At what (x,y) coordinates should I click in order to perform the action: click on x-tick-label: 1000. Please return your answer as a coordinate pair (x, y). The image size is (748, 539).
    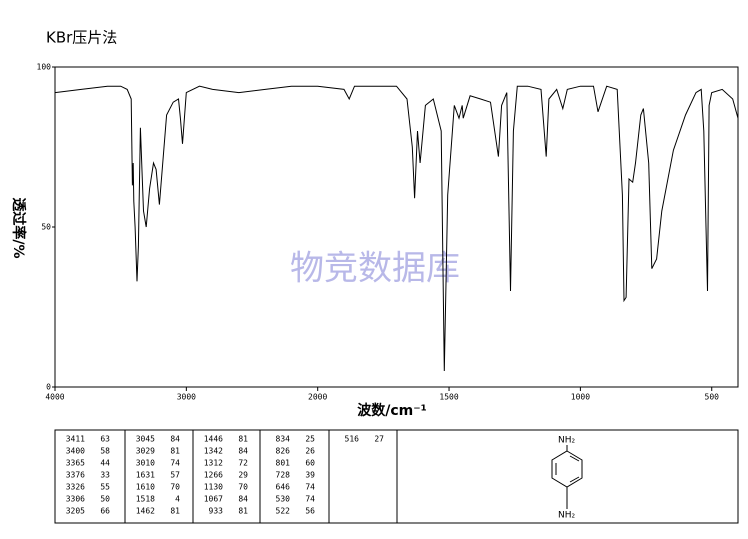
    Looking at the image, I should click on (580, 397).